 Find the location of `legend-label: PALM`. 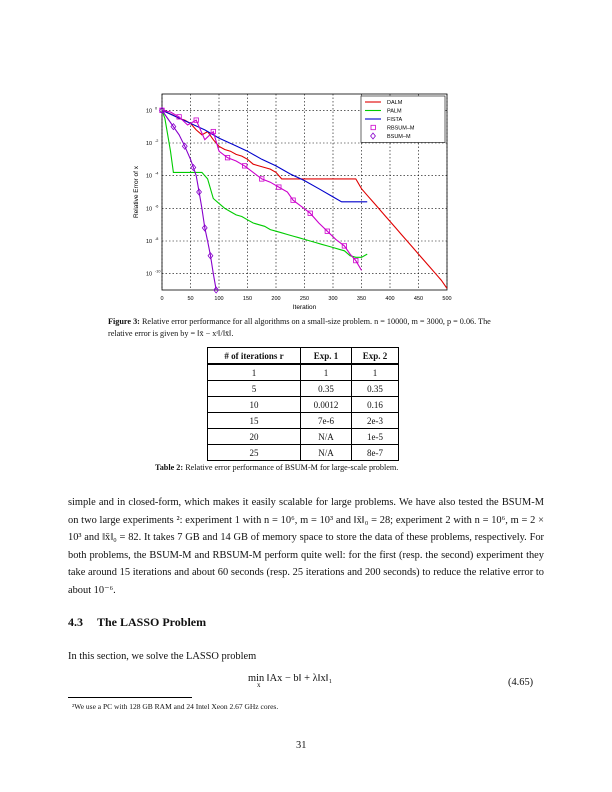

legend-label: PALM is located at coordinates (394, 112).